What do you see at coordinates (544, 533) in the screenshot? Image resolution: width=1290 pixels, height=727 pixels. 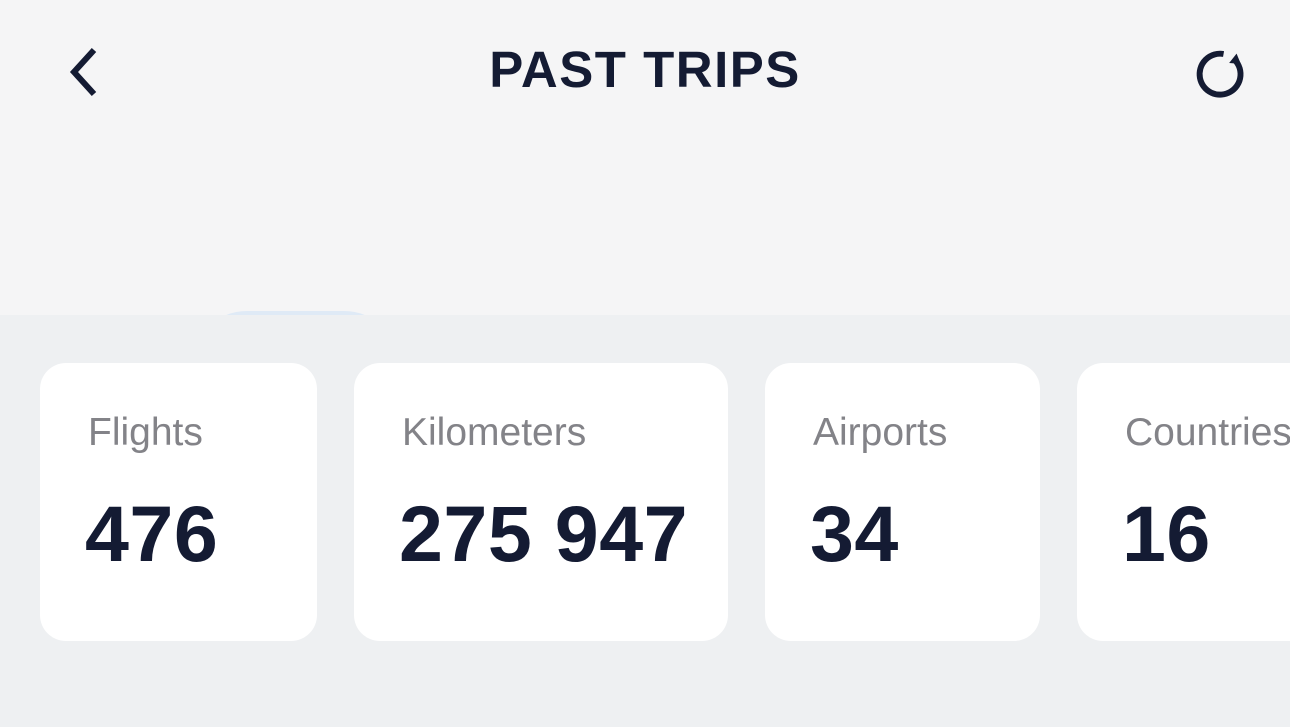 I see `stat-value: 275 947` at bounding box center [544, 533].